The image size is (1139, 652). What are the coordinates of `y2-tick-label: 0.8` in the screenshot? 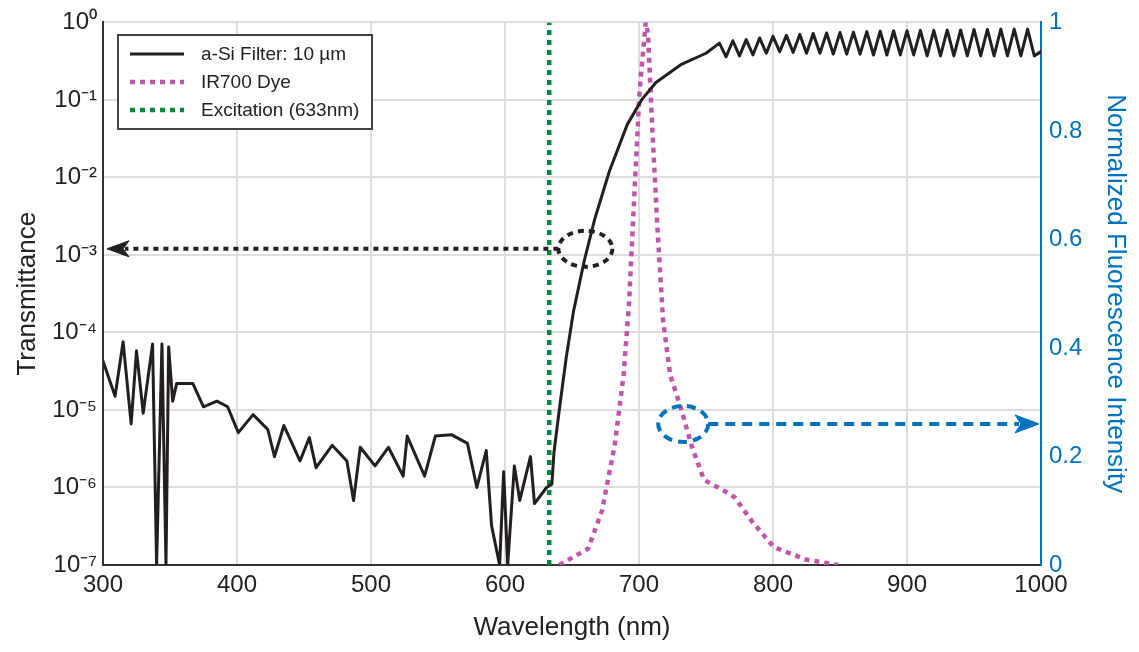 It's located at (1066, 129).